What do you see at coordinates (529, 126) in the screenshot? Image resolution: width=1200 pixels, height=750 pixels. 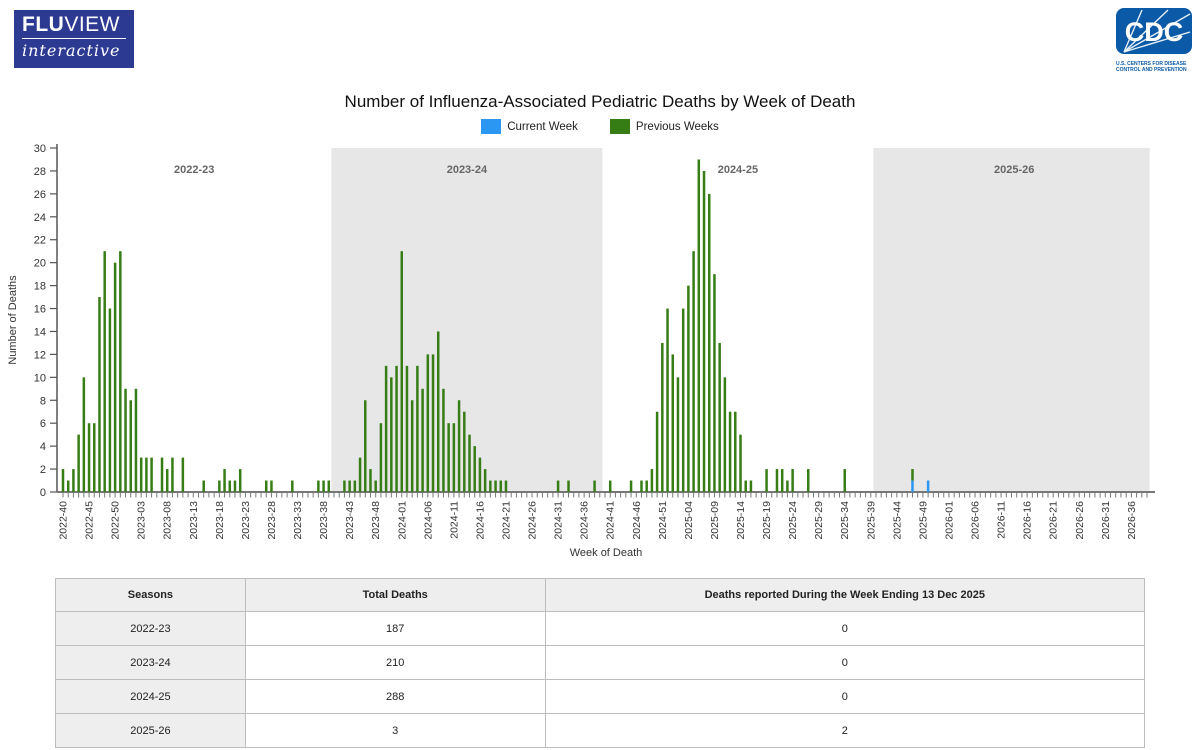 I see `legend-item-current-week: Current Week` at bounding box center [529, 126].